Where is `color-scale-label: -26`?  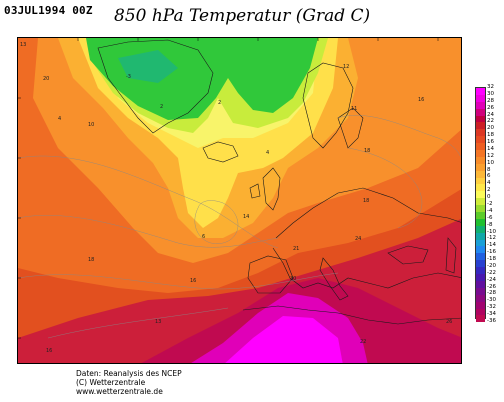 color-scale-label: -26 is located at coordinates (491, 286).